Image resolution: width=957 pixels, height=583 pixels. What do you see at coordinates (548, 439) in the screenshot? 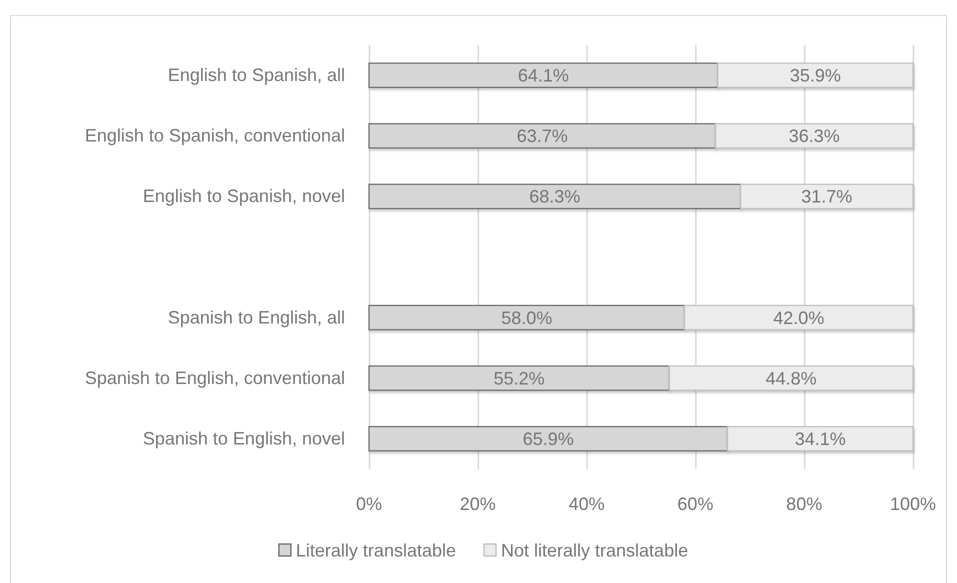
I see `data-label: 65.9%` at bounding box center [548, 439].